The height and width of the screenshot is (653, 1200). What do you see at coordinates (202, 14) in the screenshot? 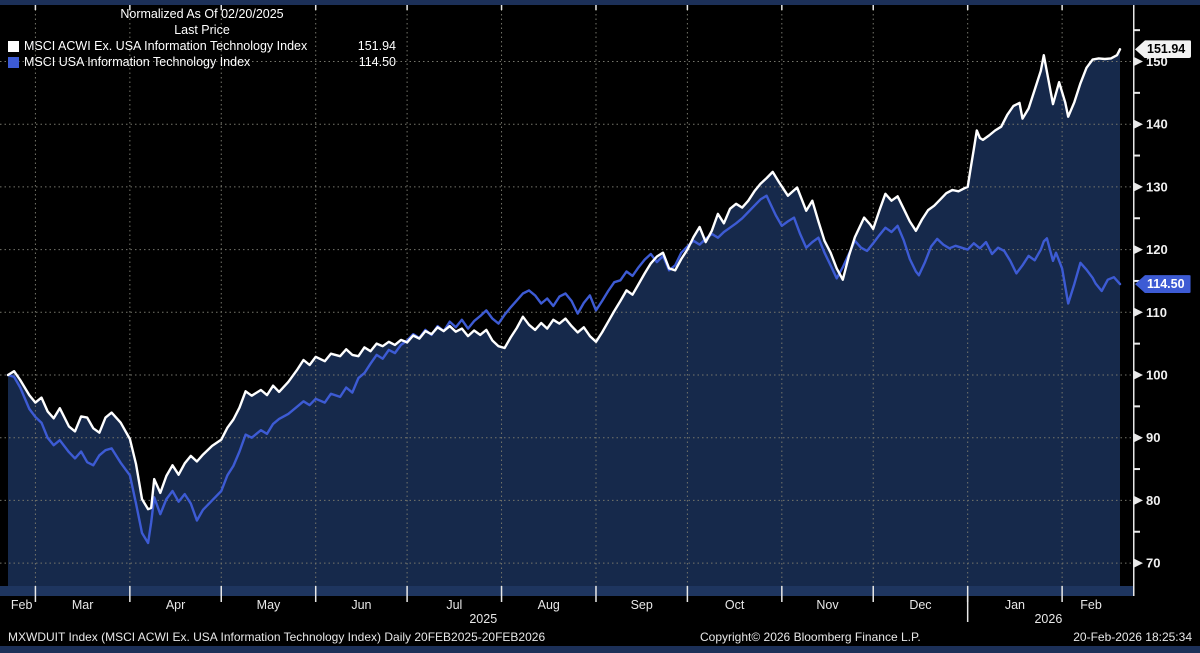
I see `normalized-as-of-label: Normalized As Of 02/20/2025` at bounding box center [202, 14].